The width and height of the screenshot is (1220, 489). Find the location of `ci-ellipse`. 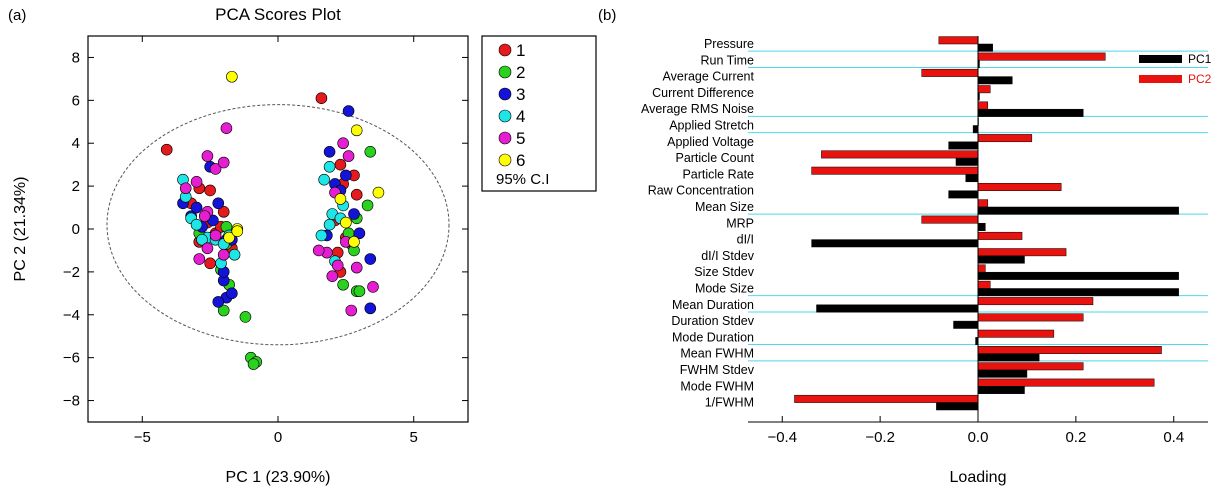

ci-ellipse is located at coordinates (278, 225).